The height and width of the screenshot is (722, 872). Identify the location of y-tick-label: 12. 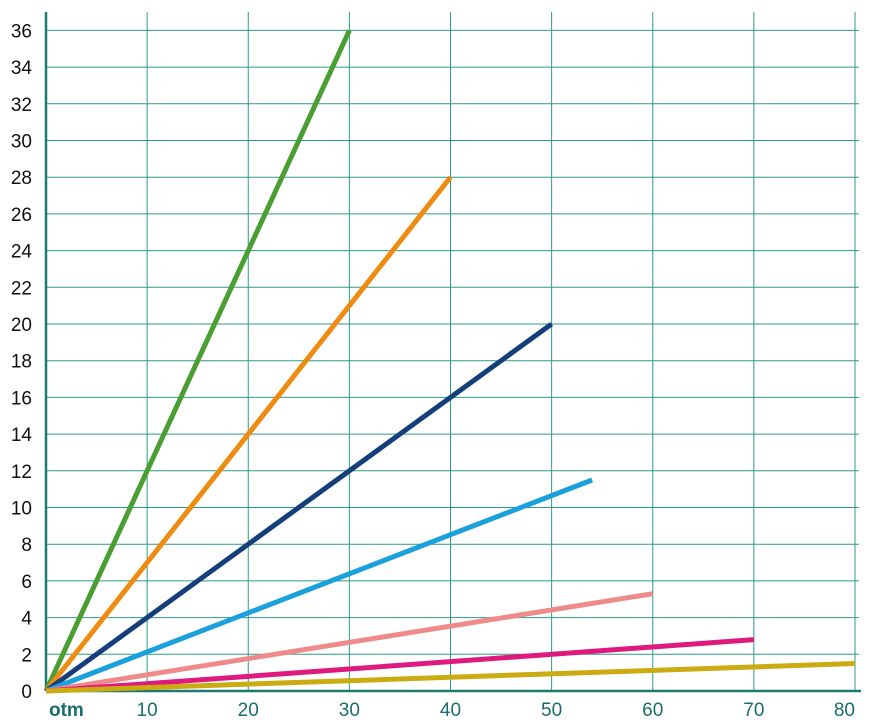
(21, 472).